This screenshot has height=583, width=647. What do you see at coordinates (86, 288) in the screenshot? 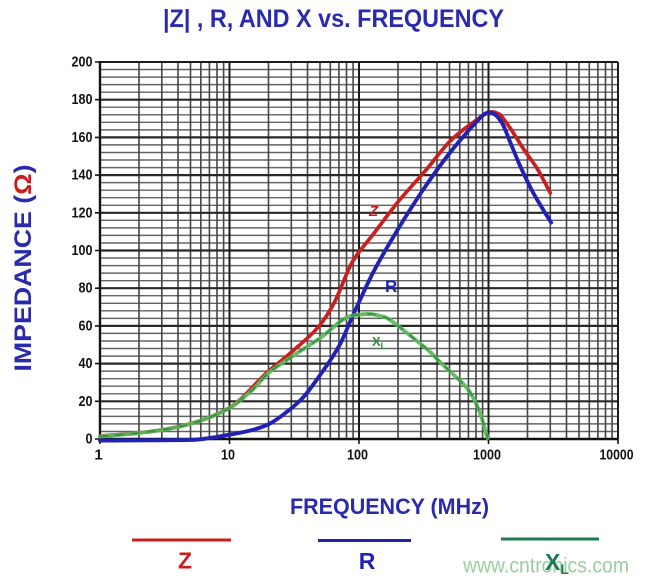
I see `svg-text: 80` at bounding box center [86, 288].